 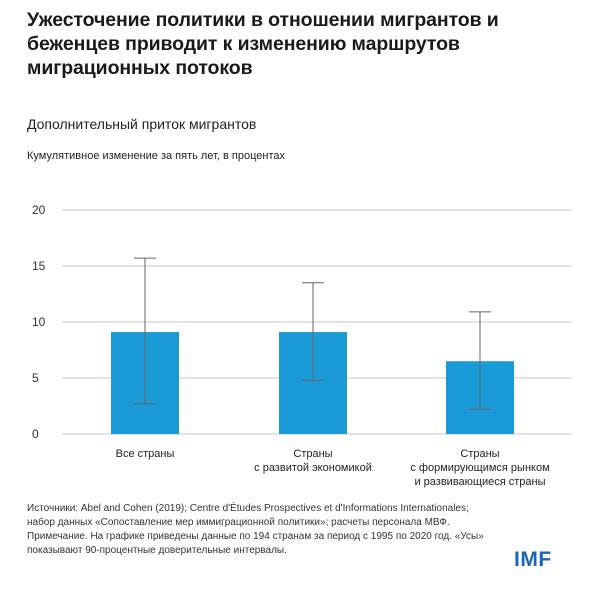 What do you see at coordinates (145, 454) in the screenshot?
I see `category-label: Все страны` at bounding box center [145, 454].